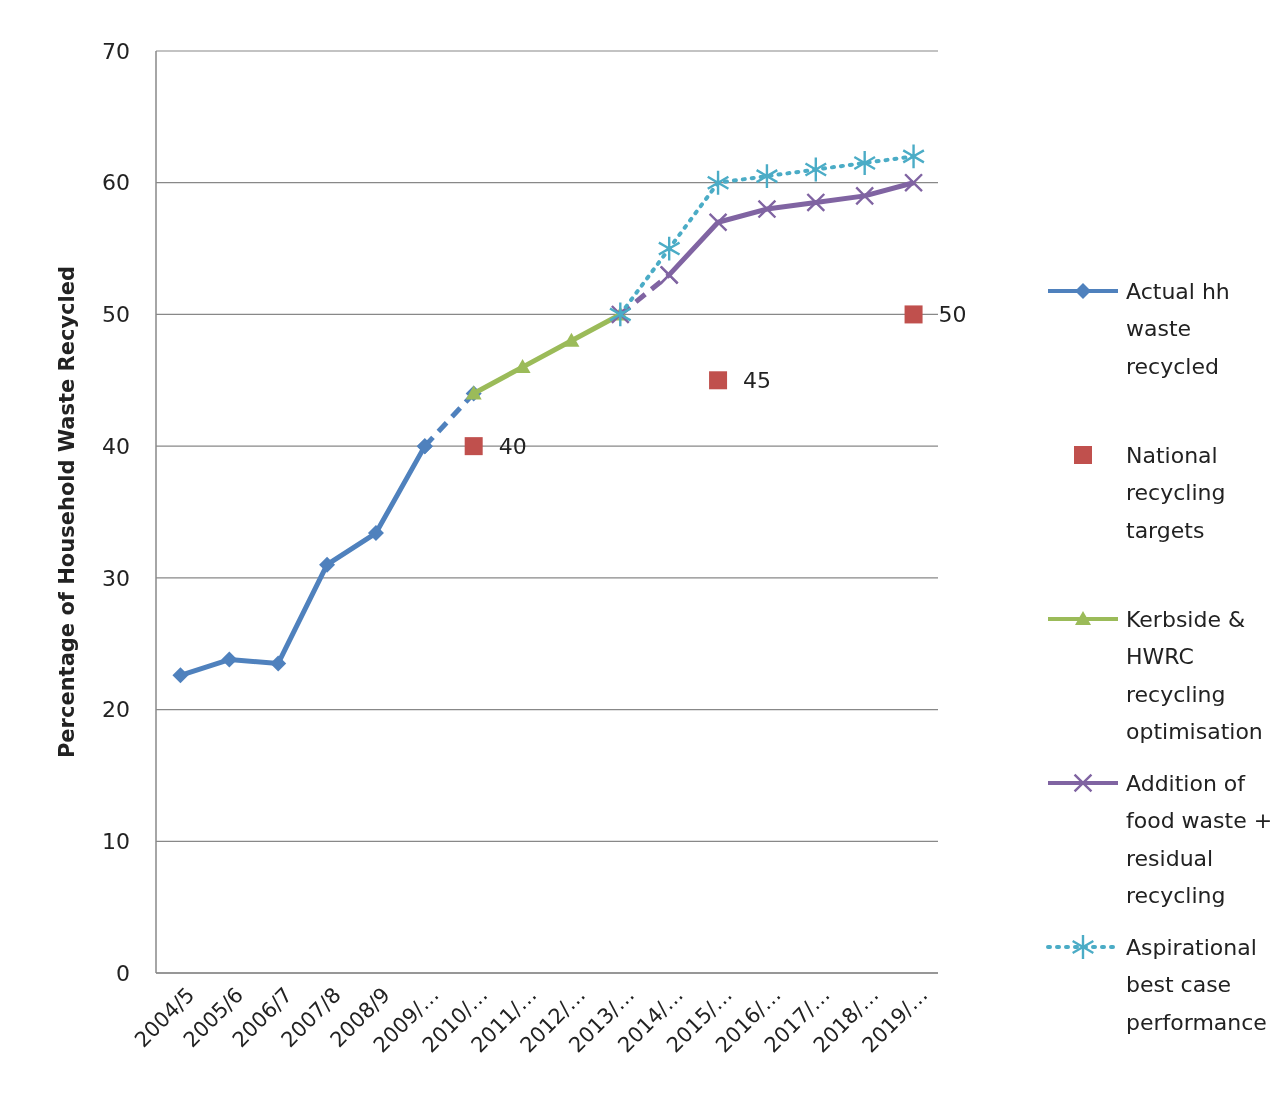 This screenshot has width=1284, height=1102. What do you see at coordinates (116, 446) in the screenshot?
I see `y-tick-label: 40` at bounding box center [116, 446].